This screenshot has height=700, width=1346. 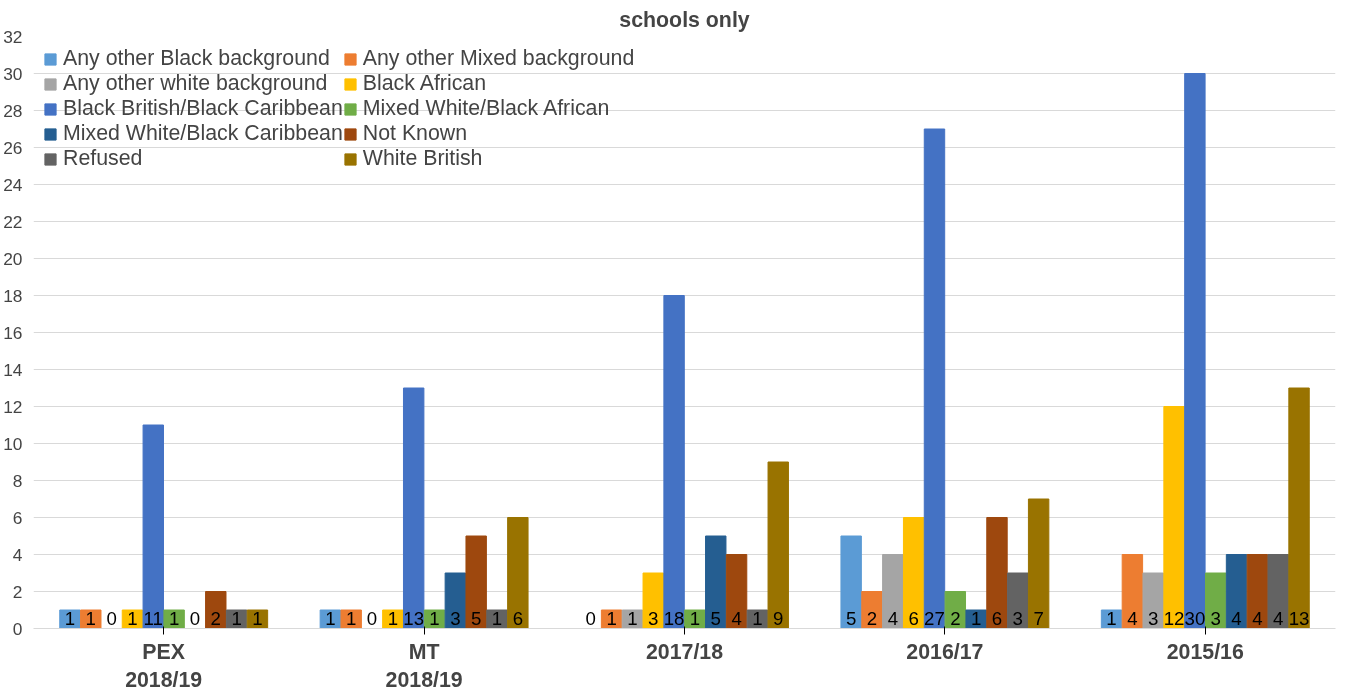 What do you see at coordinates (934, 618) in the screenshot?
I see `data-label: 27` at bounding box center [934, 618].